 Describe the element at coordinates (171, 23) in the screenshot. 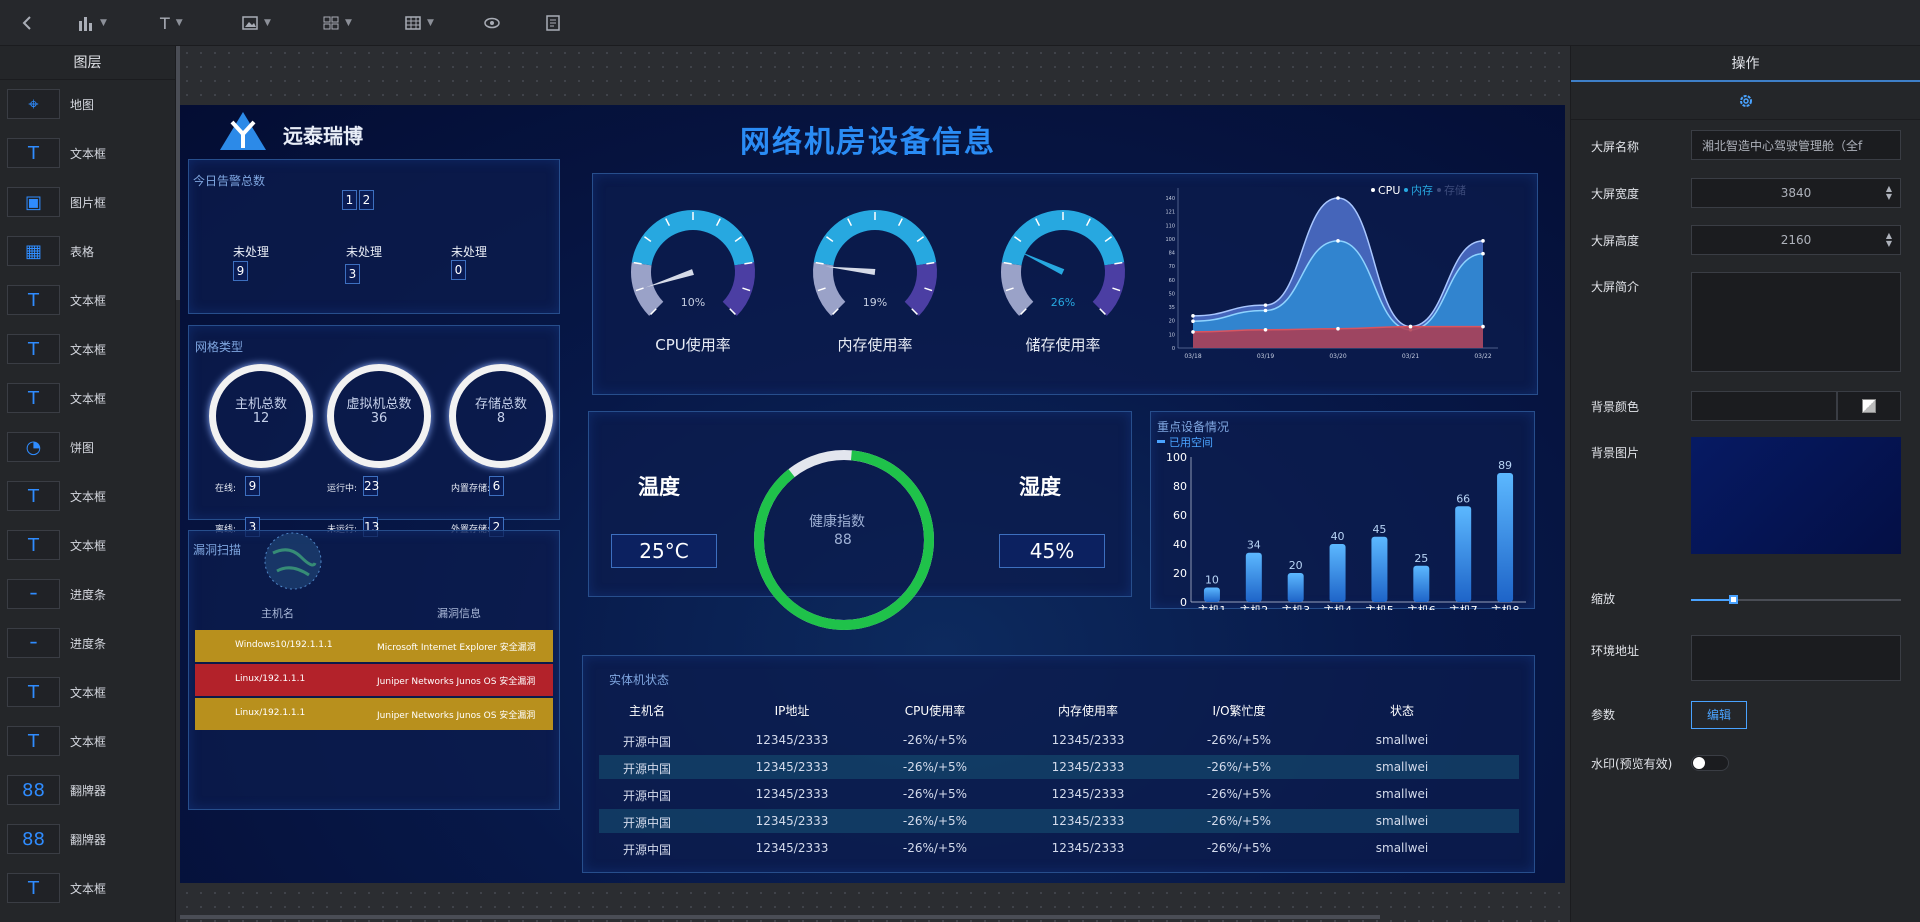

I see `text-menu-button: T ▼` at that location.